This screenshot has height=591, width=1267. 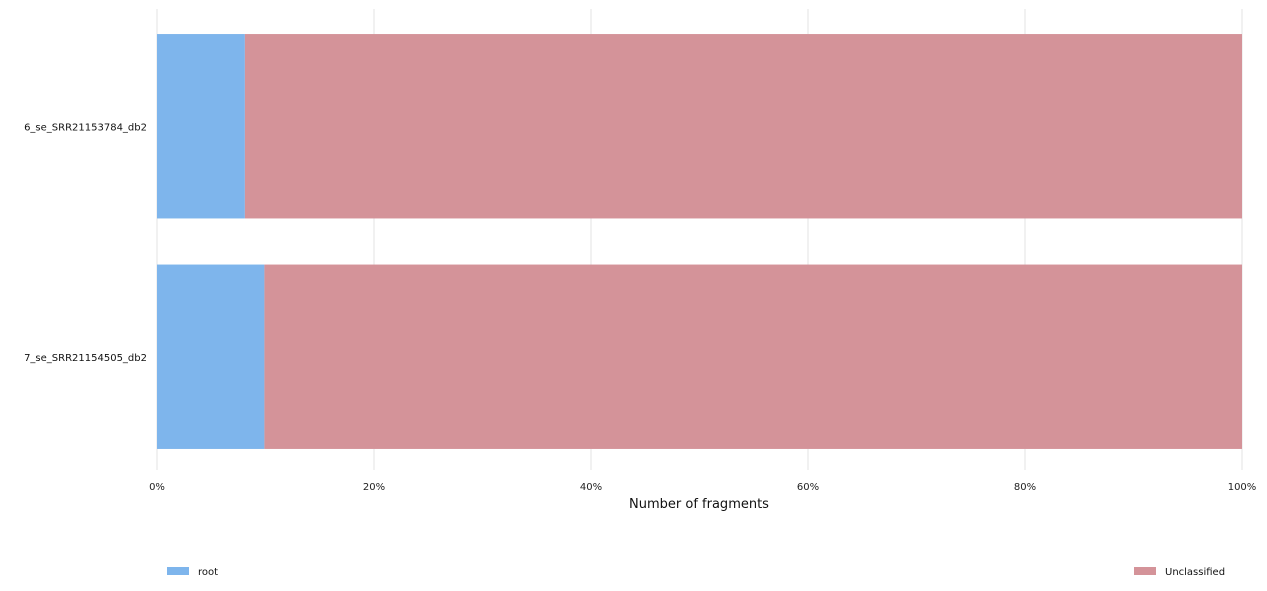 What do you see at coordinates (696, 572) in the screenshot?
I see `legend: root Unclassified` at bounding box center [696, 572].